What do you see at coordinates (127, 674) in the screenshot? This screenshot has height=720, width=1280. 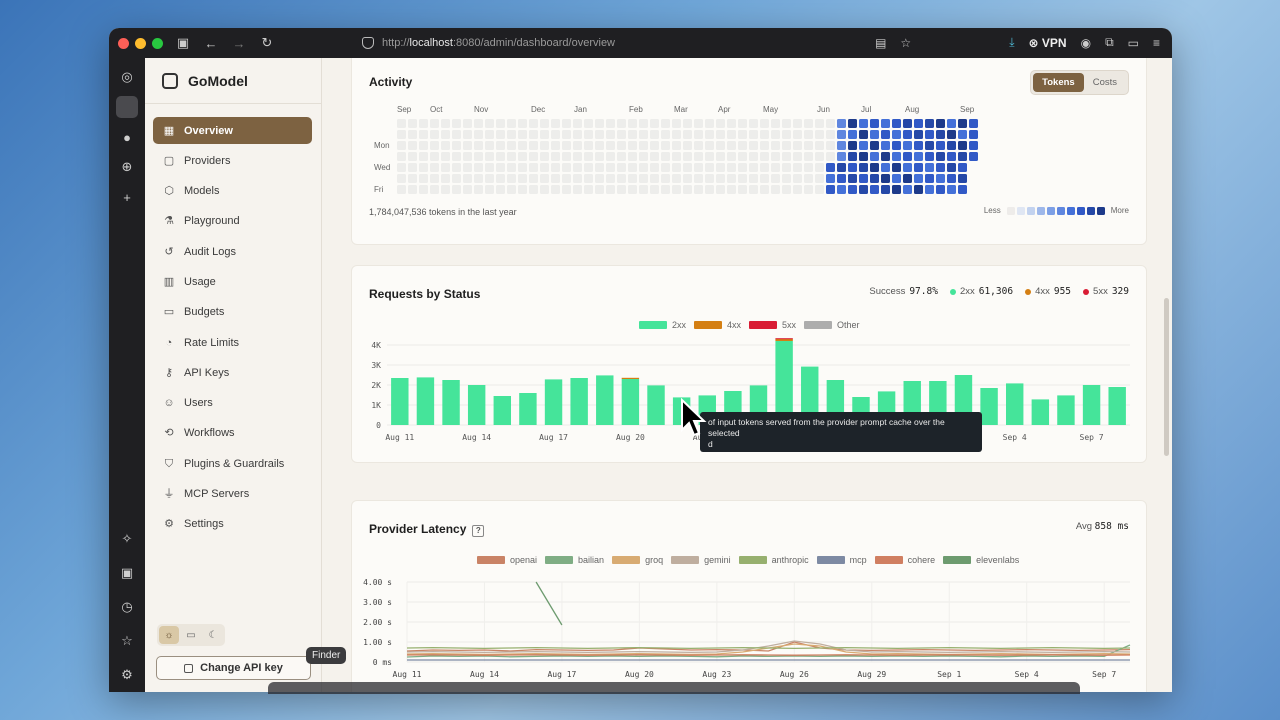 I see `gear-icon: ⚙` at bounding box center [127, 674].